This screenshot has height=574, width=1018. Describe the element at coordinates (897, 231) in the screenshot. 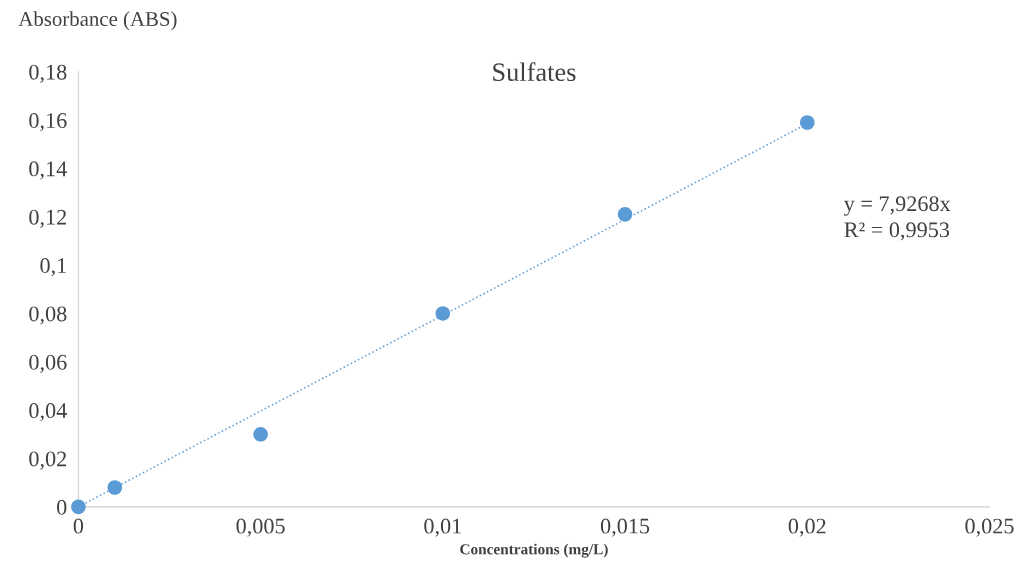

I see `annotation: R² = 0,9953` at that location.